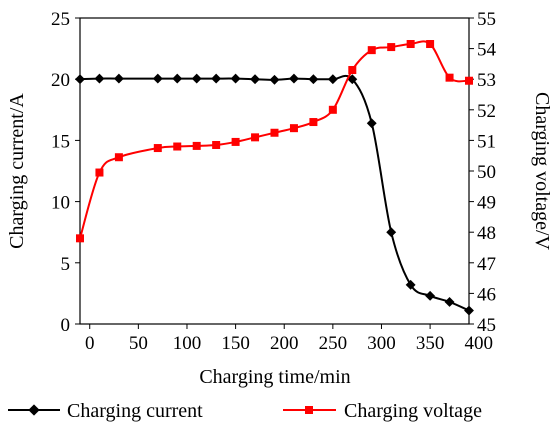 The height and width of the screenshot is (430, 550). I want to click on x-tick-label: 150, so click(235, 343).